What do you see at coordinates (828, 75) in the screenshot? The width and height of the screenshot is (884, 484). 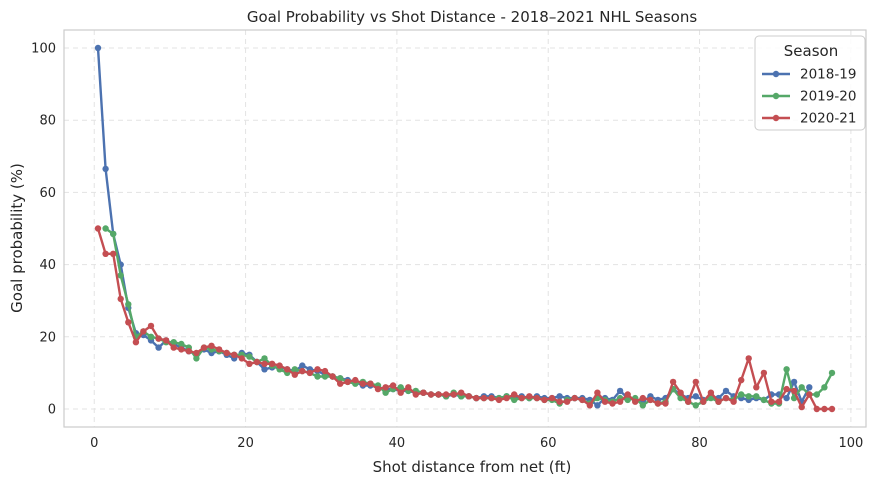 I see `legend-label: 2018-19` at bounding box center [828, 75].